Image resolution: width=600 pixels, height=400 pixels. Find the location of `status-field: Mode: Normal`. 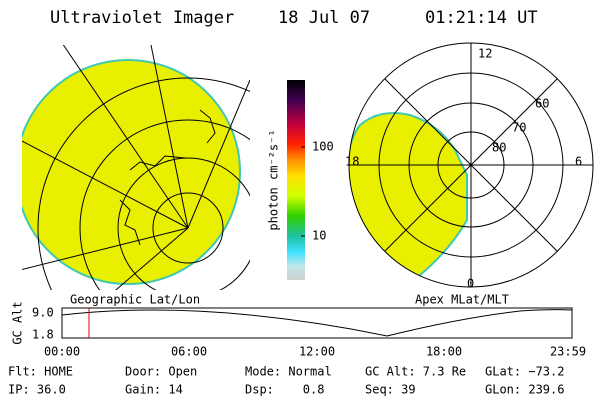

status-field: Mode: Normal is located at coordinates (288, 372).